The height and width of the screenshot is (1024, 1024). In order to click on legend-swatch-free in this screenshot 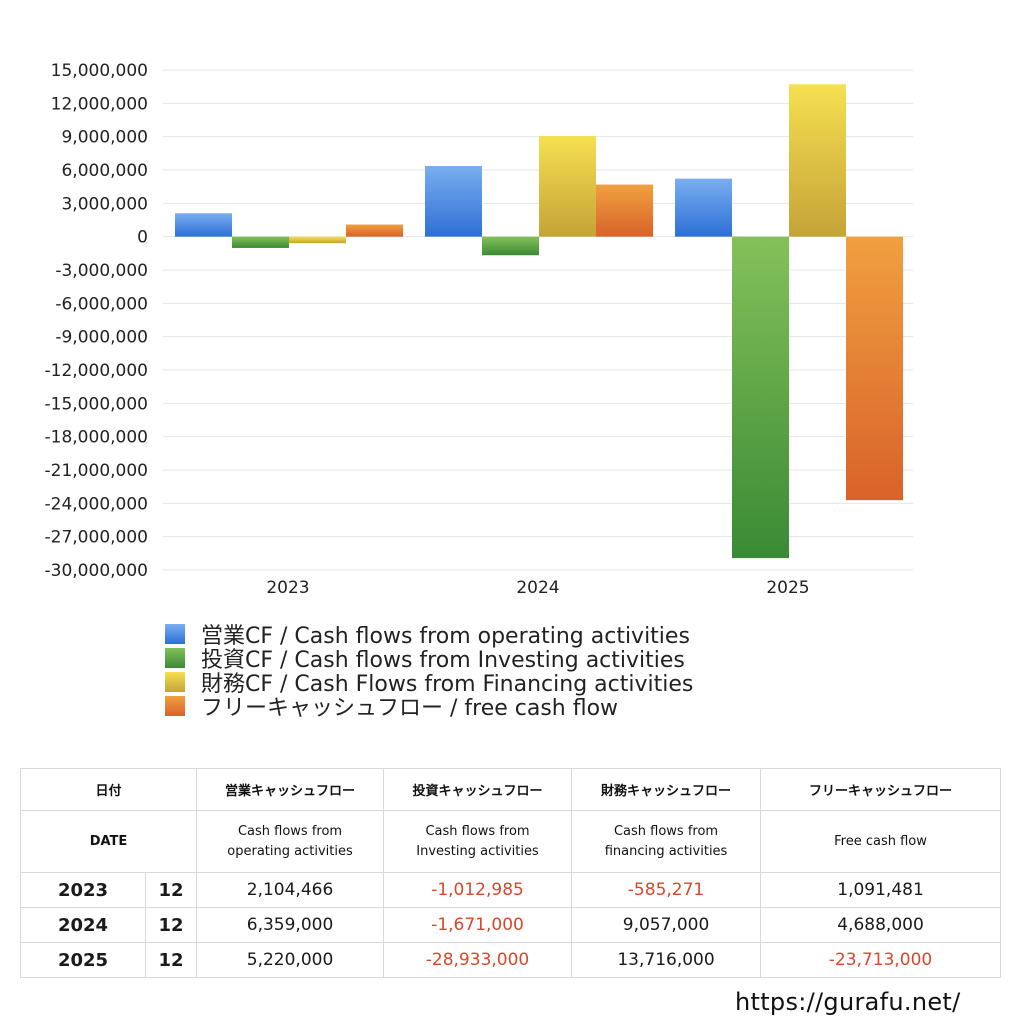, I will do `click(175, 706)`.